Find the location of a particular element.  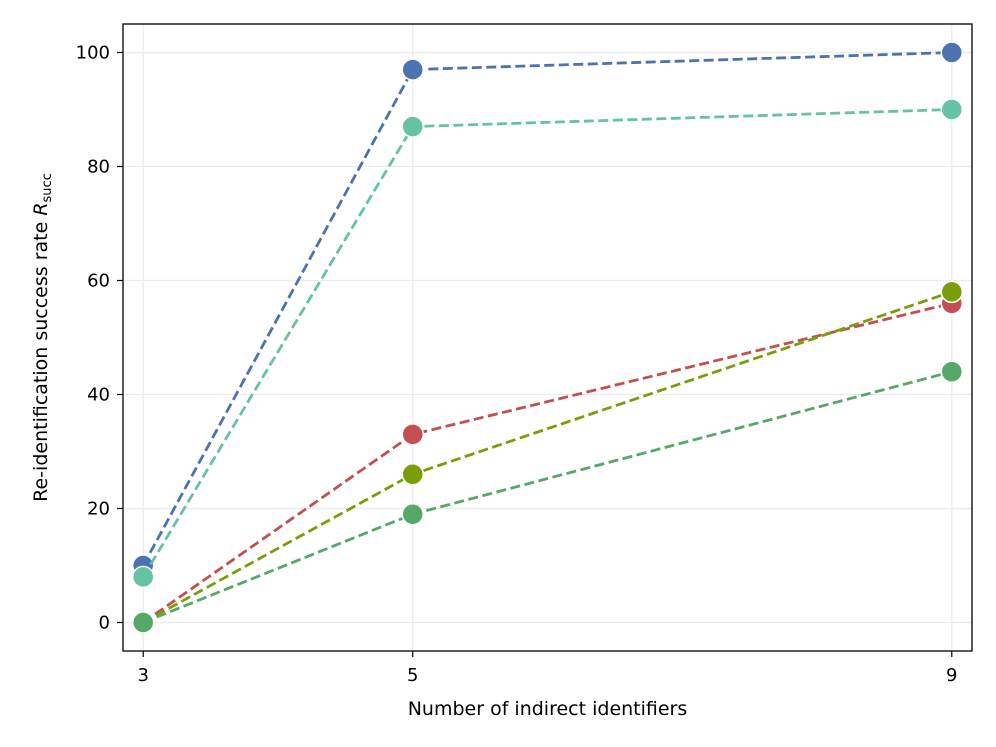

x-tick-label-0: 3 is located at coordinates (142, 675).